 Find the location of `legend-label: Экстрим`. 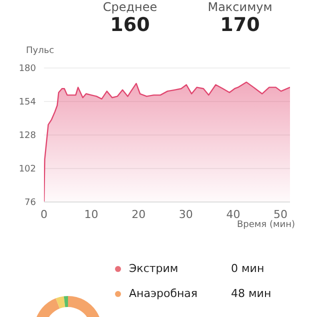

legend-label: Экстрим is located at coordinates (154, 268).